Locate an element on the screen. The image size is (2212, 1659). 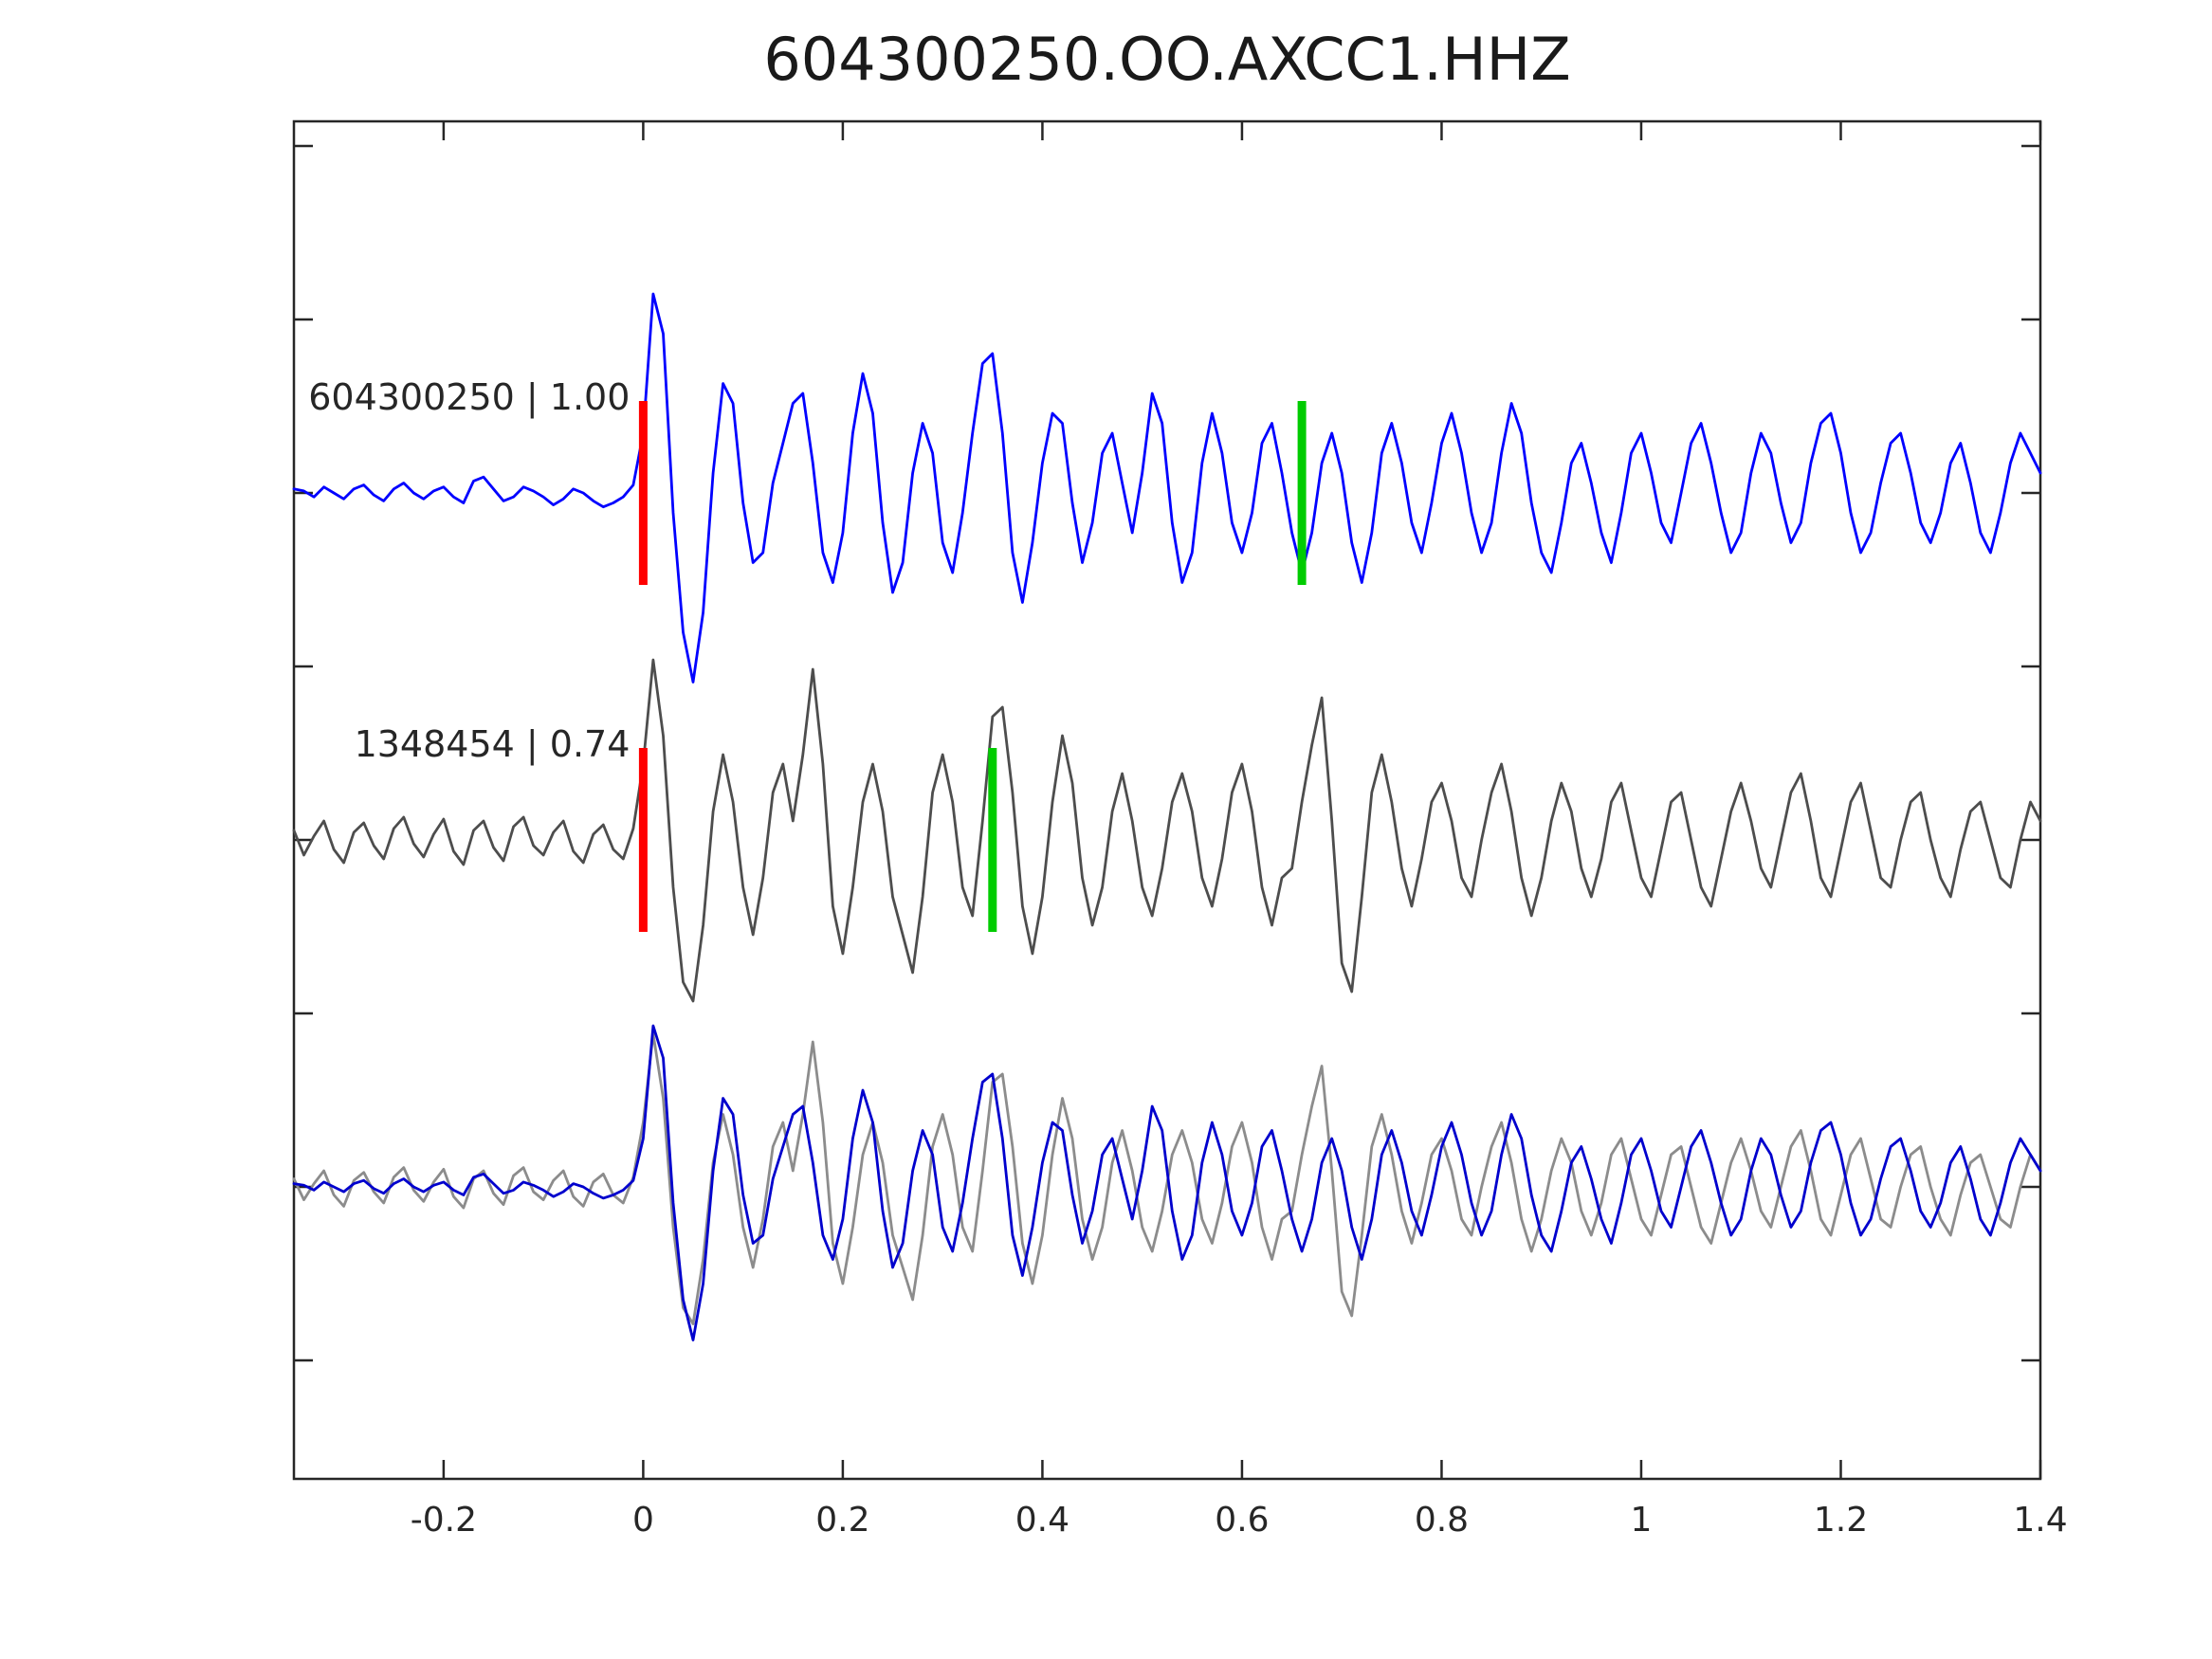
x-tick-label: 0.4 is located at coordinates (1042, 1520).